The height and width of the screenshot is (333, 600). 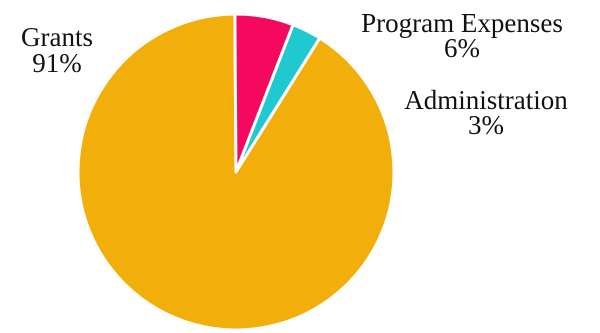 What do you see at coordinates (486, 125) in the screenshot?
I see `label-administration-value: 3%` at bounding box center [486, 125].